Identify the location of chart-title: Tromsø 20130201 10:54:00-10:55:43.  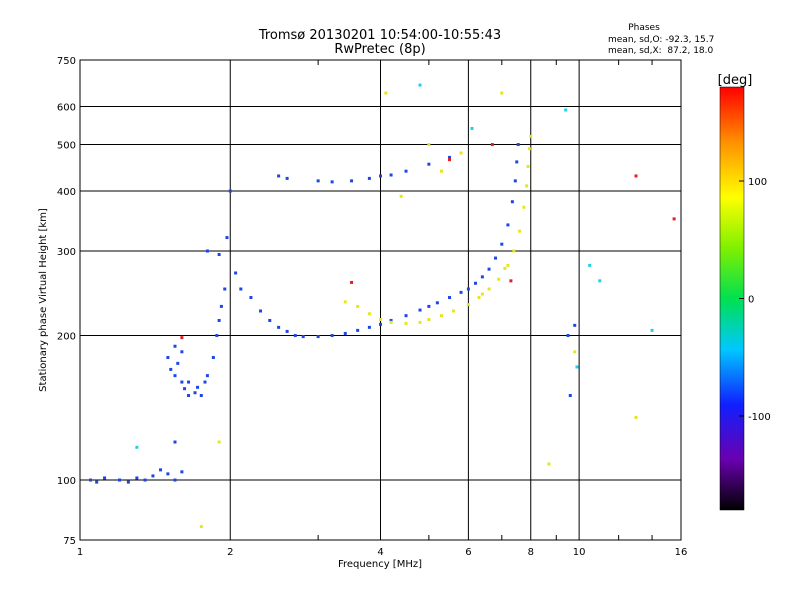
(379, 35).